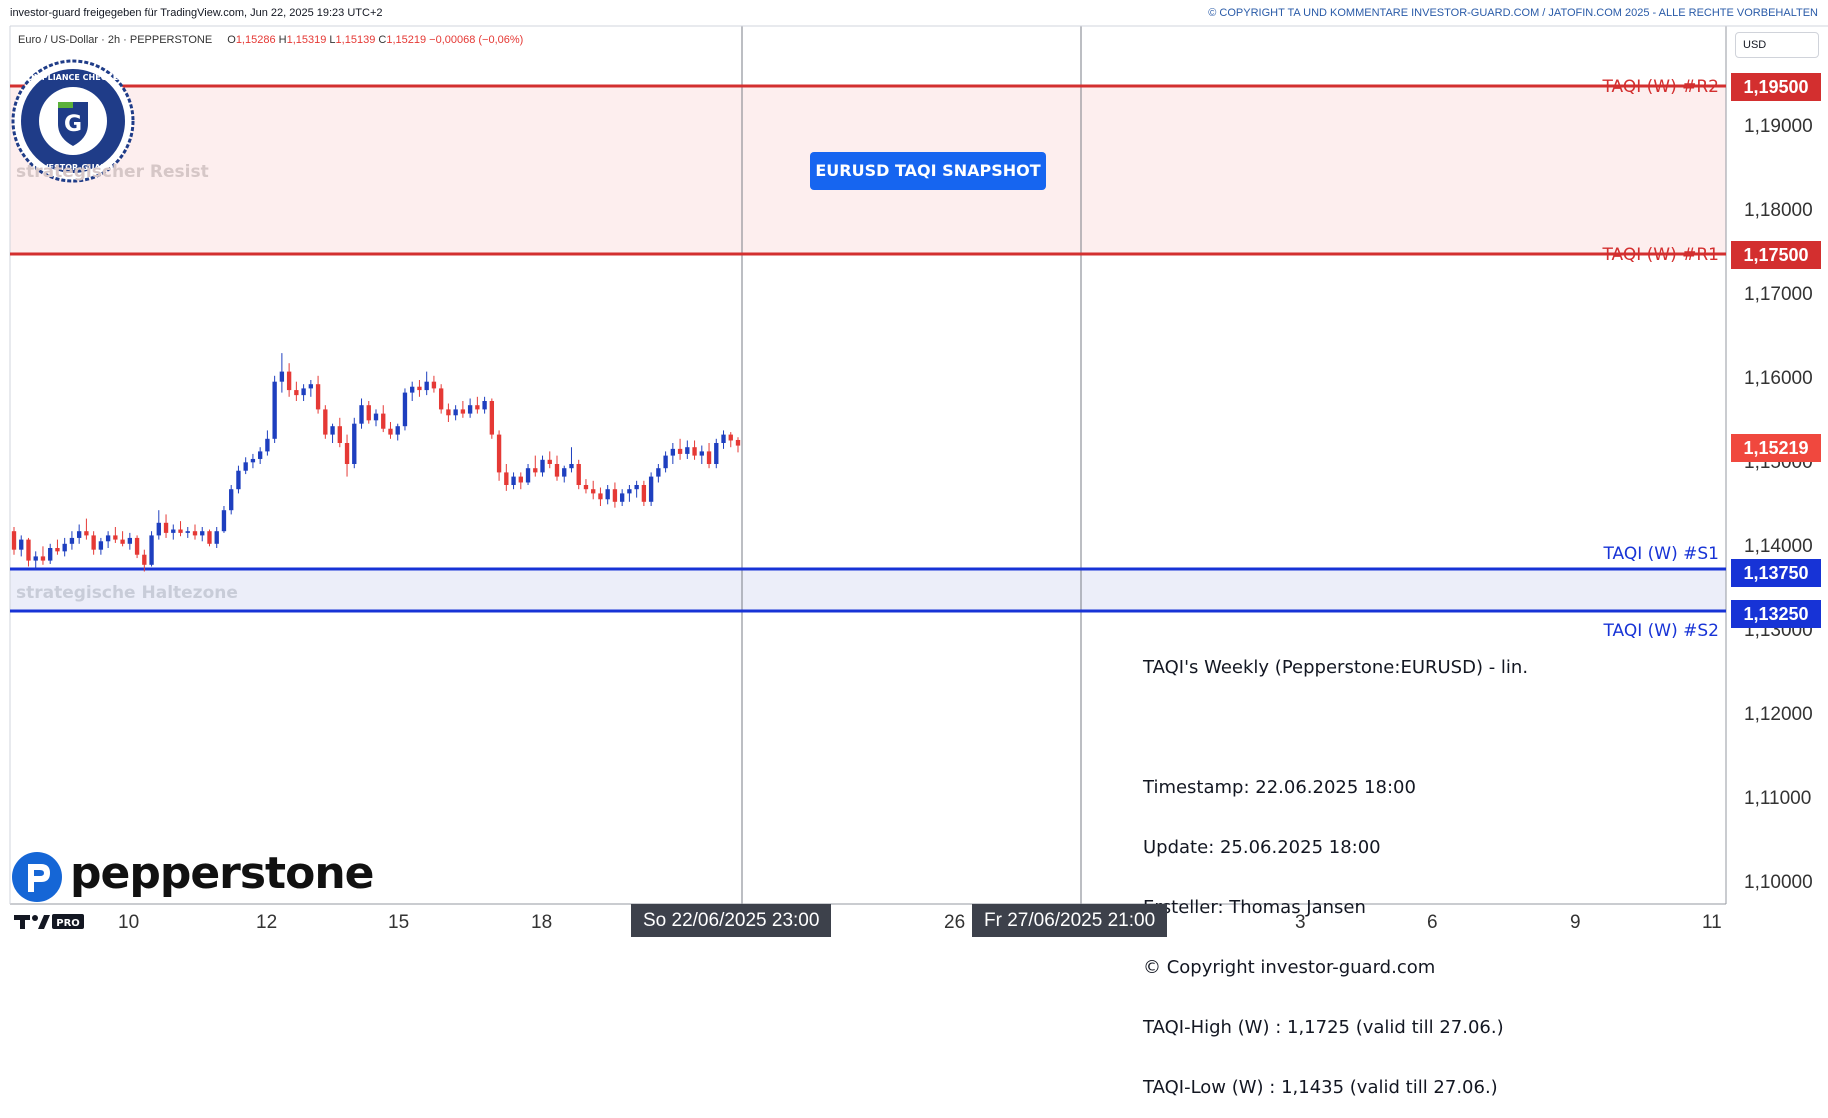  I want to click on resist-zone-label: strategischer Resist, so click(112, 172).